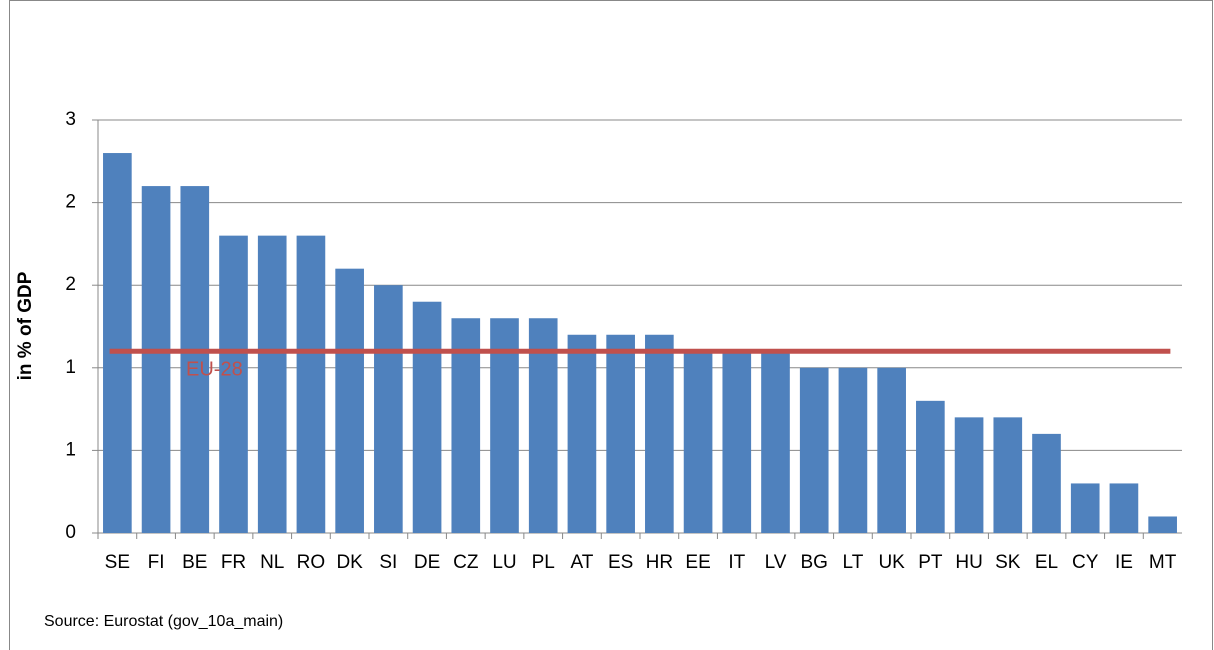 The image size is (1214, 650). I want to click on x-tick-label: HU, so click(968, 562).